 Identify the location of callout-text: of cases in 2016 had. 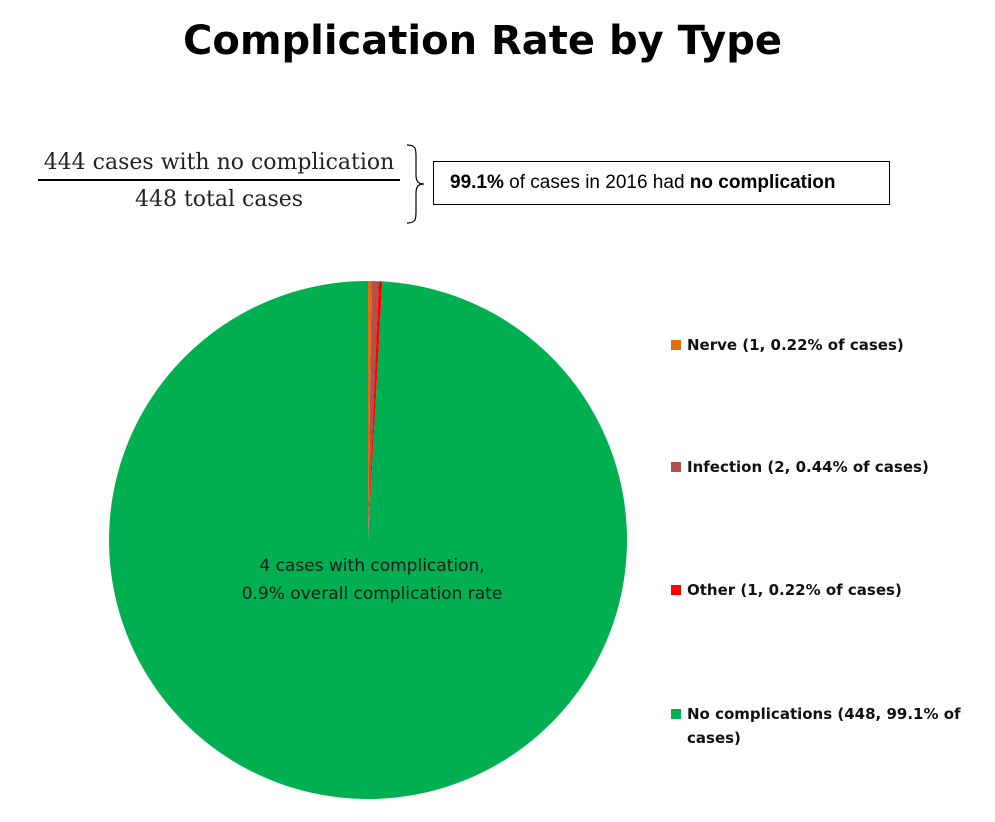
(596, 182).